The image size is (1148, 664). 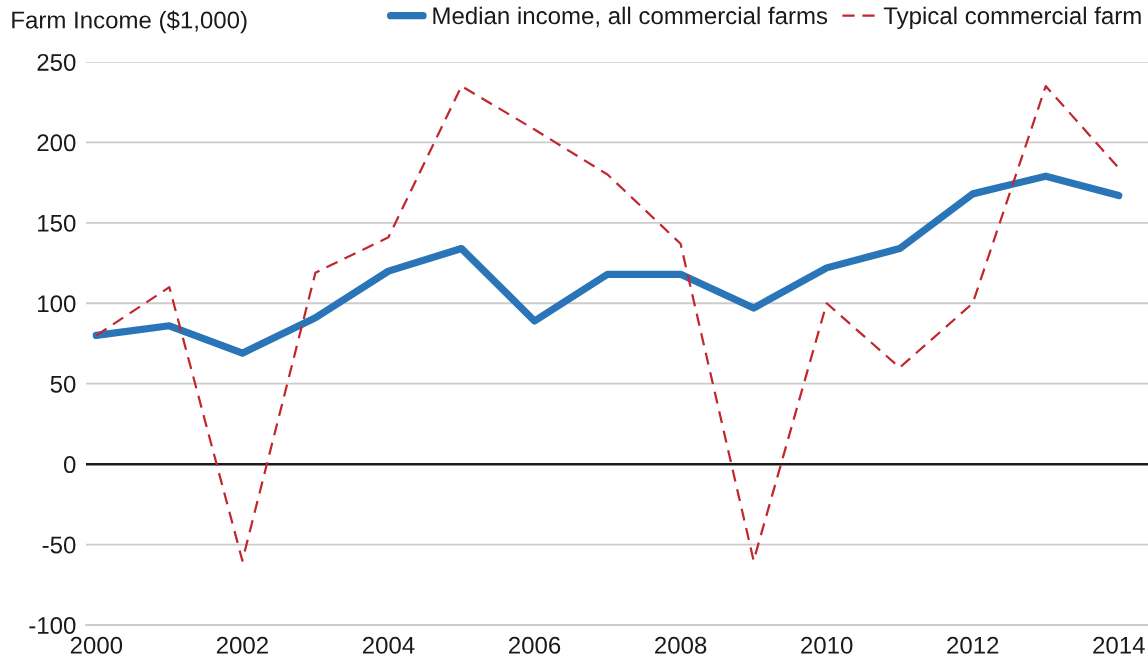 I want to click on y-tick-label: 200, so click(x=56, y=143).